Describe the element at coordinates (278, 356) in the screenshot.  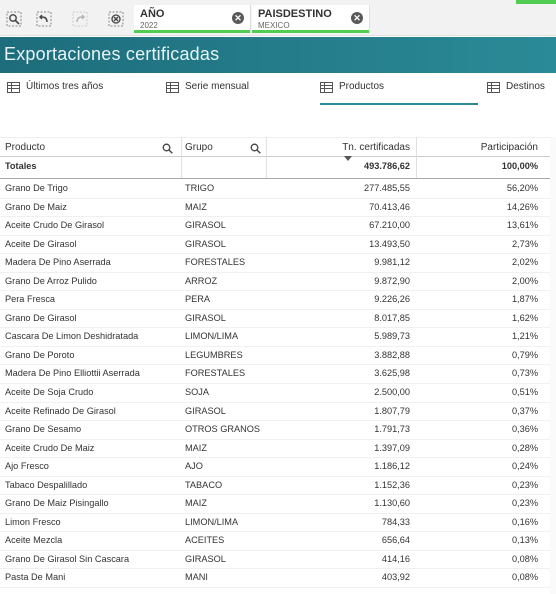
I see `table-row: Grano De Poroto LEGUMBRES 3.882,88 0,79%` at that location.